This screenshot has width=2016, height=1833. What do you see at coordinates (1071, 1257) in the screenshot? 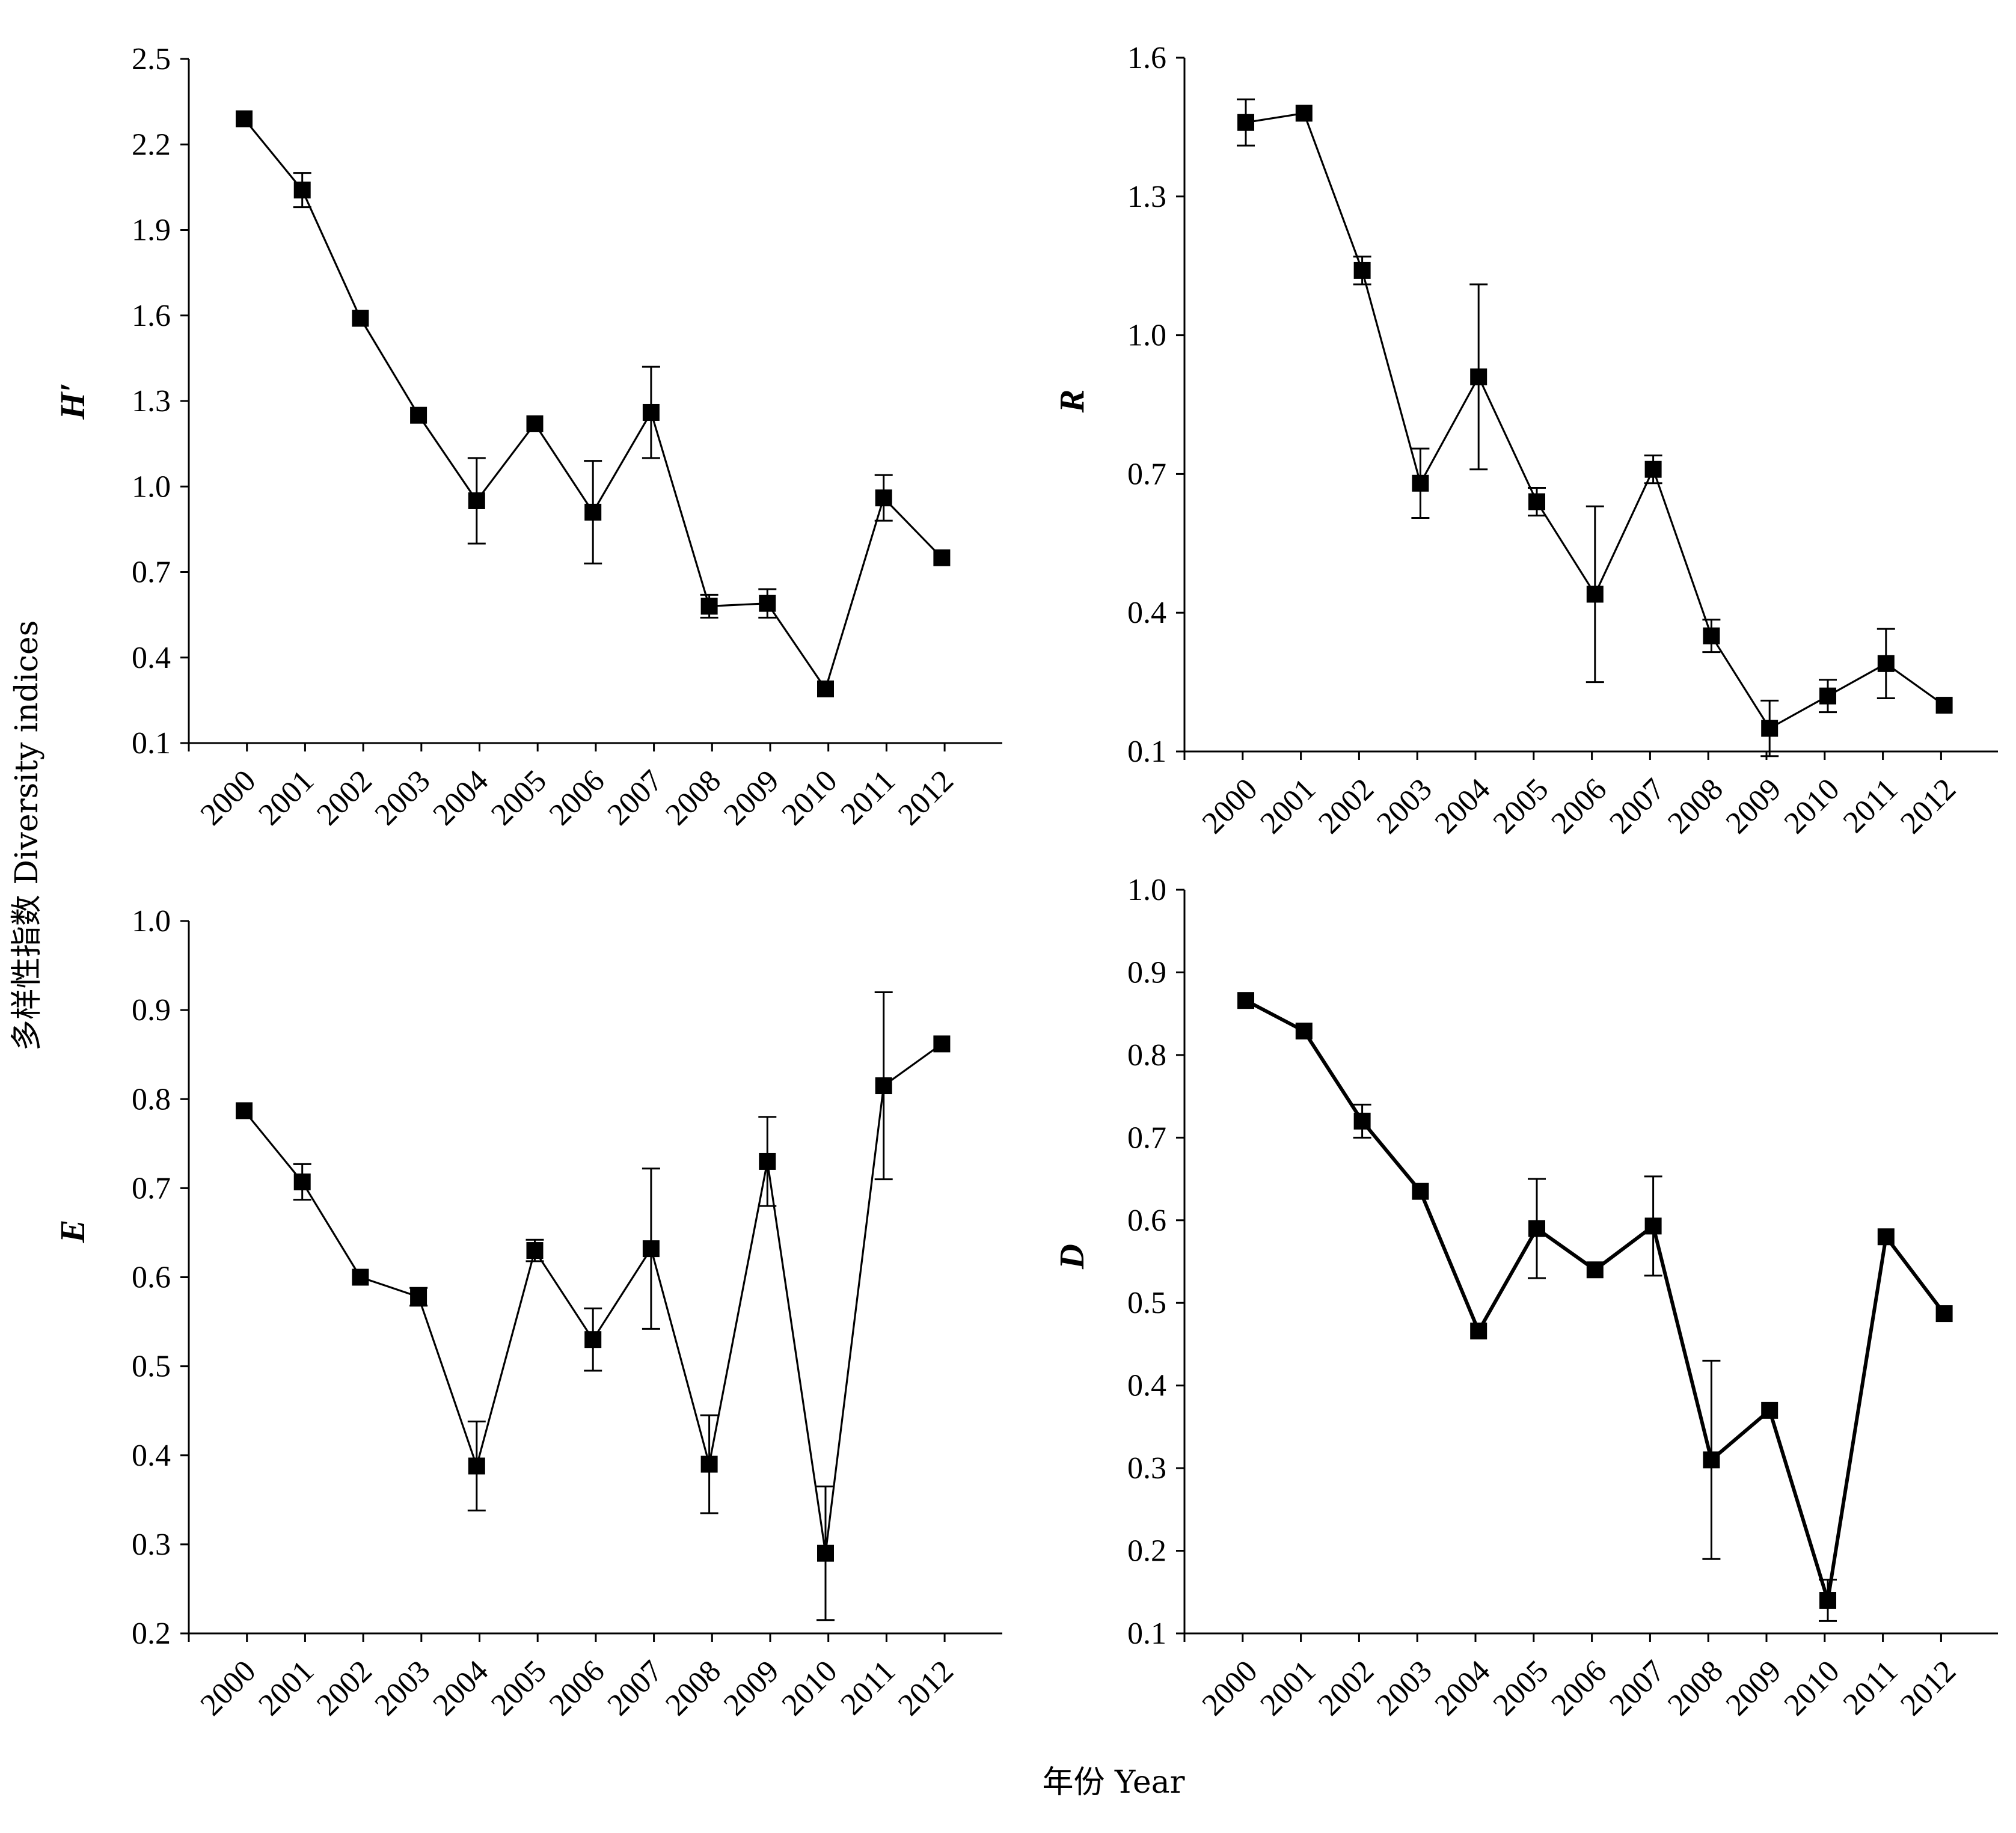
I see `axis-title: D` at bounding box center [1071, 1257].